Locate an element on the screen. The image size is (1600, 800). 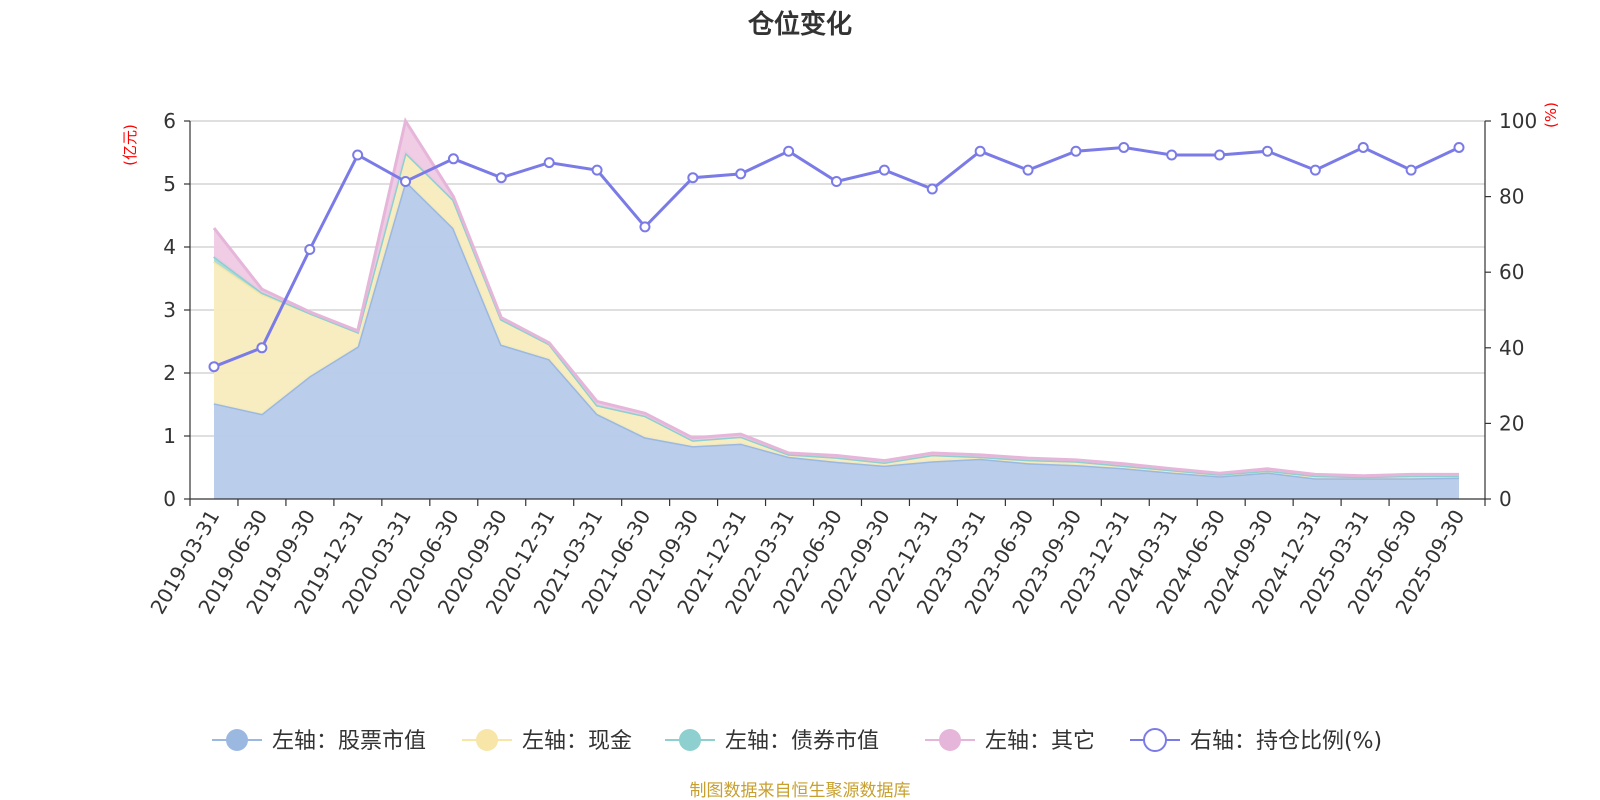
legend-item: 左轴：债券市值 is located at coordinates (772, 741).